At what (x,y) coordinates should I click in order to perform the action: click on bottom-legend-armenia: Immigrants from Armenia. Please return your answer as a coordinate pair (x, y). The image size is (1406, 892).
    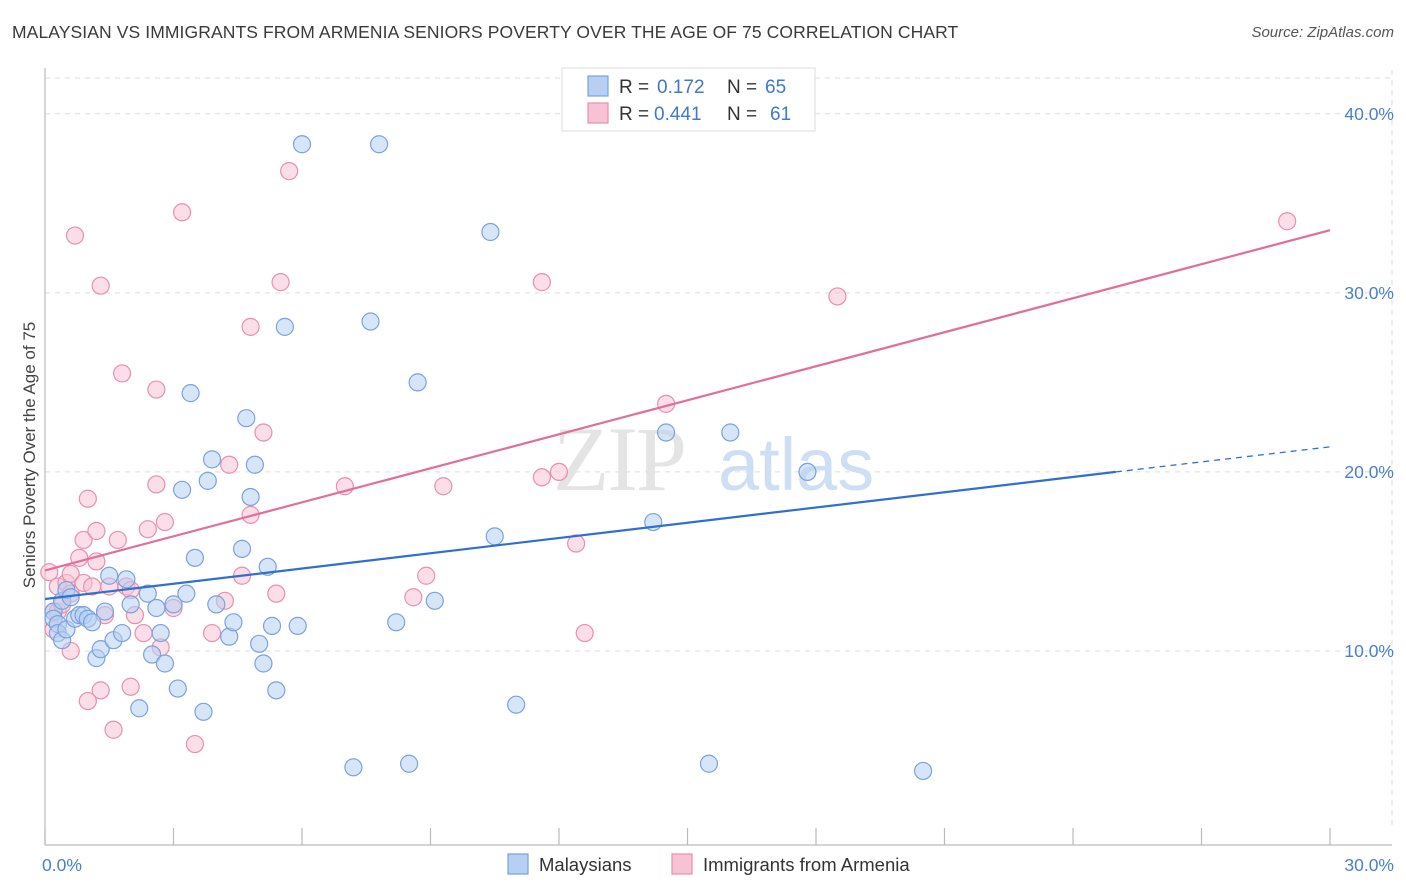
    Looking at the image, I should click on (806, 864).